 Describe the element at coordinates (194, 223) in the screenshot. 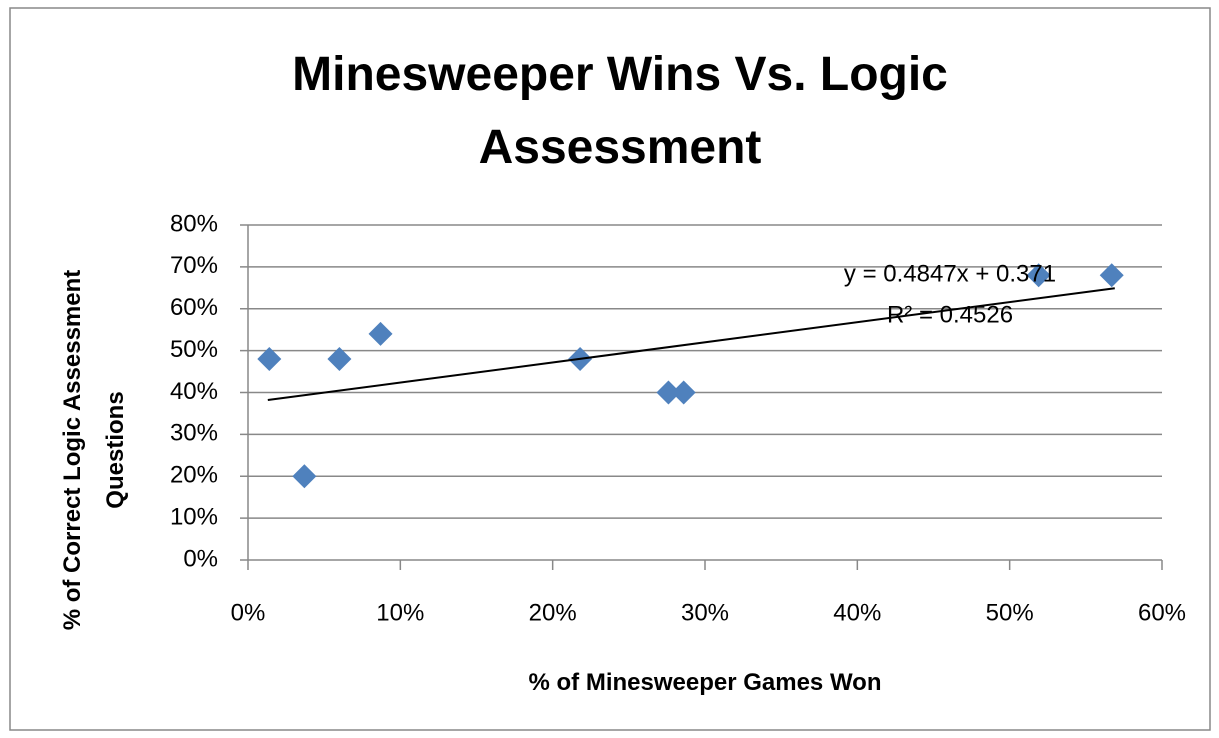

I see `y-tick-label: 80%` at that location.